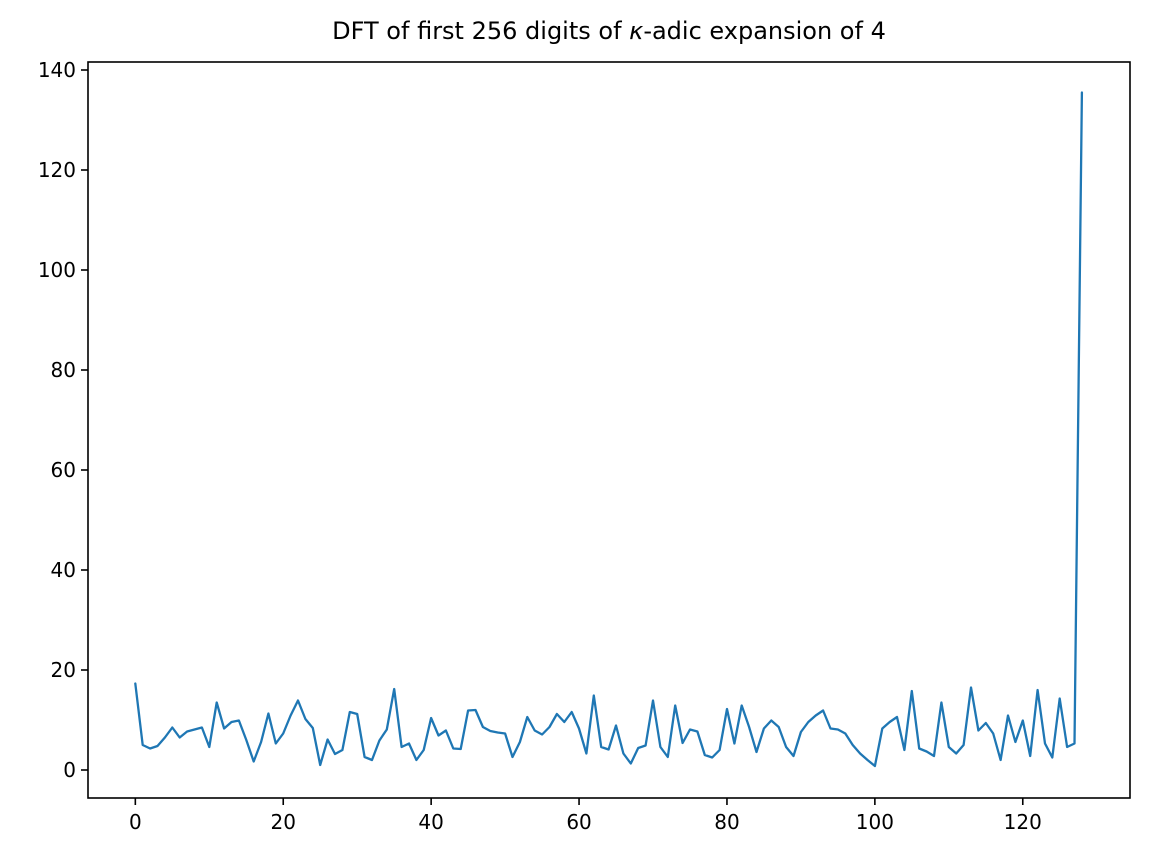  I want to click on x-axis-ticks: 0 20 40 60 80 100 120, so click(585, 816).